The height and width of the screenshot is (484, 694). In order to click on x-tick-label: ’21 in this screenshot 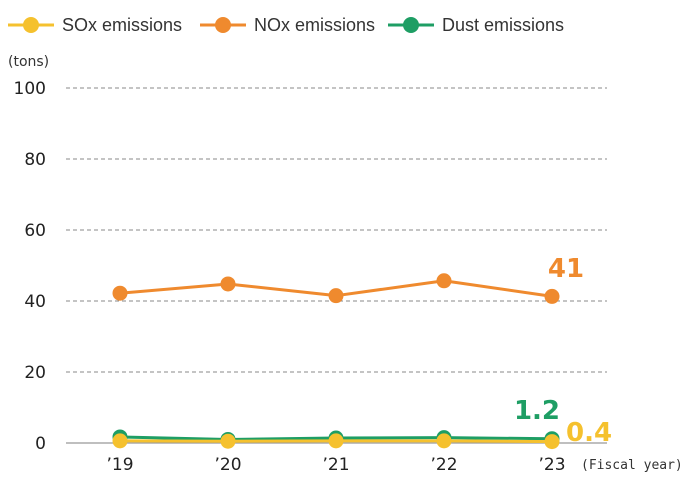, I will do `click(335, 465)`.